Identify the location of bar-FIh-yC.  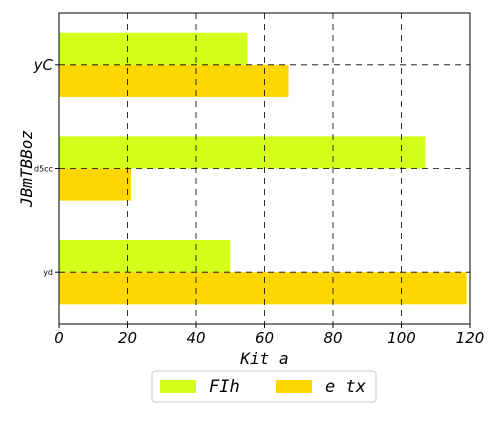
(153, 48).